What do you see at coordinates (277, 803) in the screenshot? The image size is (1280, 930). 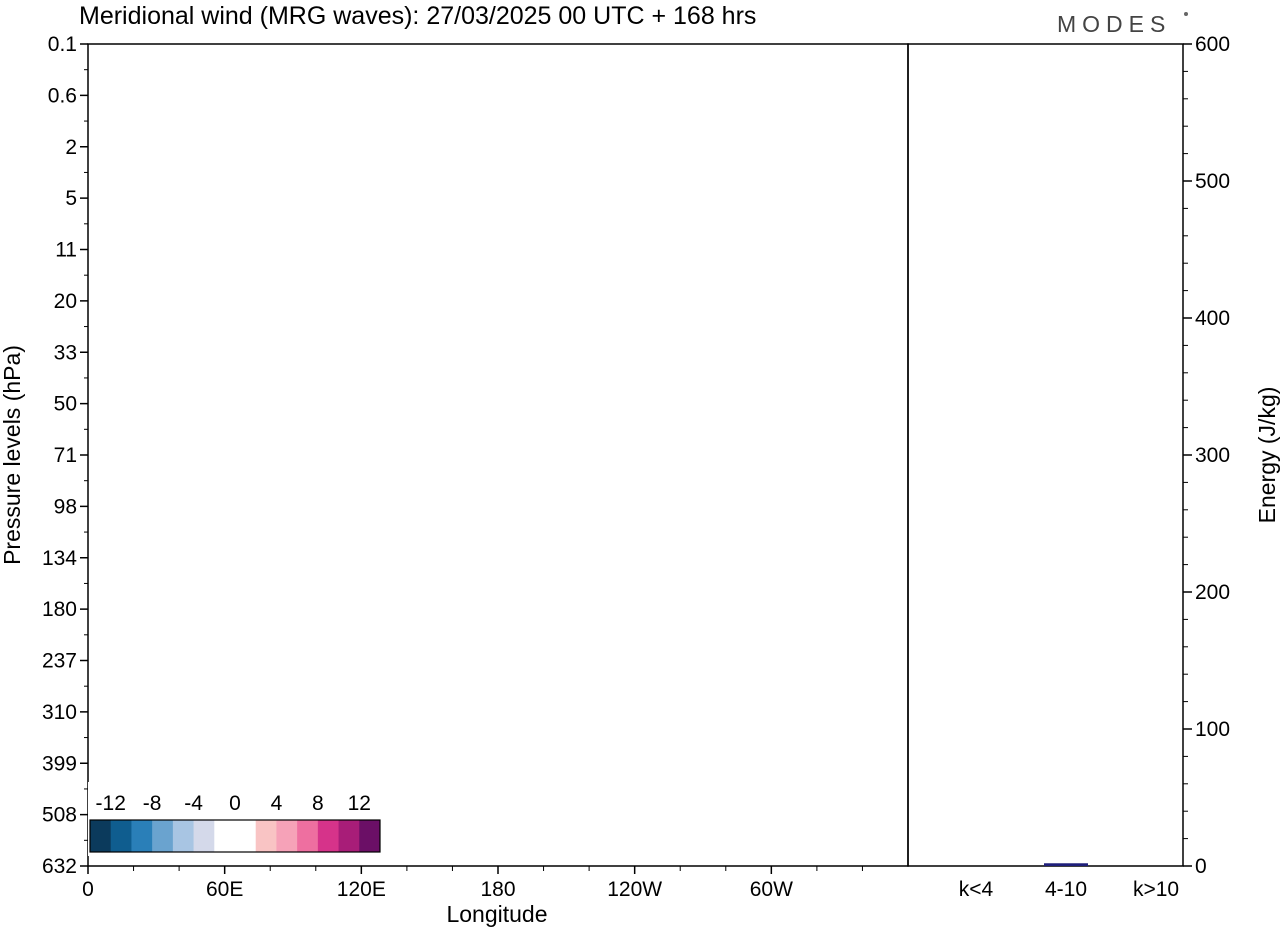 I see `colorbar-label: 4` at bounding box center [277, 803].